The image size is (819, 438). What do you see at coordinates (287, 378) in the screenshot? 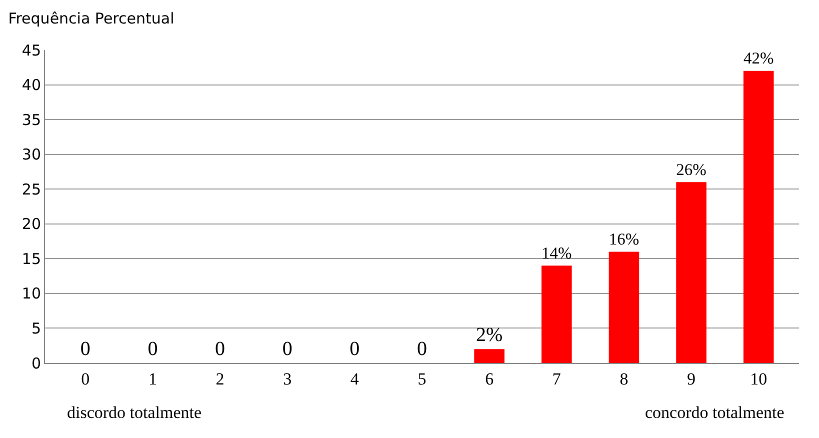
I see `x-tick-label: 3` at bounding box center [287, 378].